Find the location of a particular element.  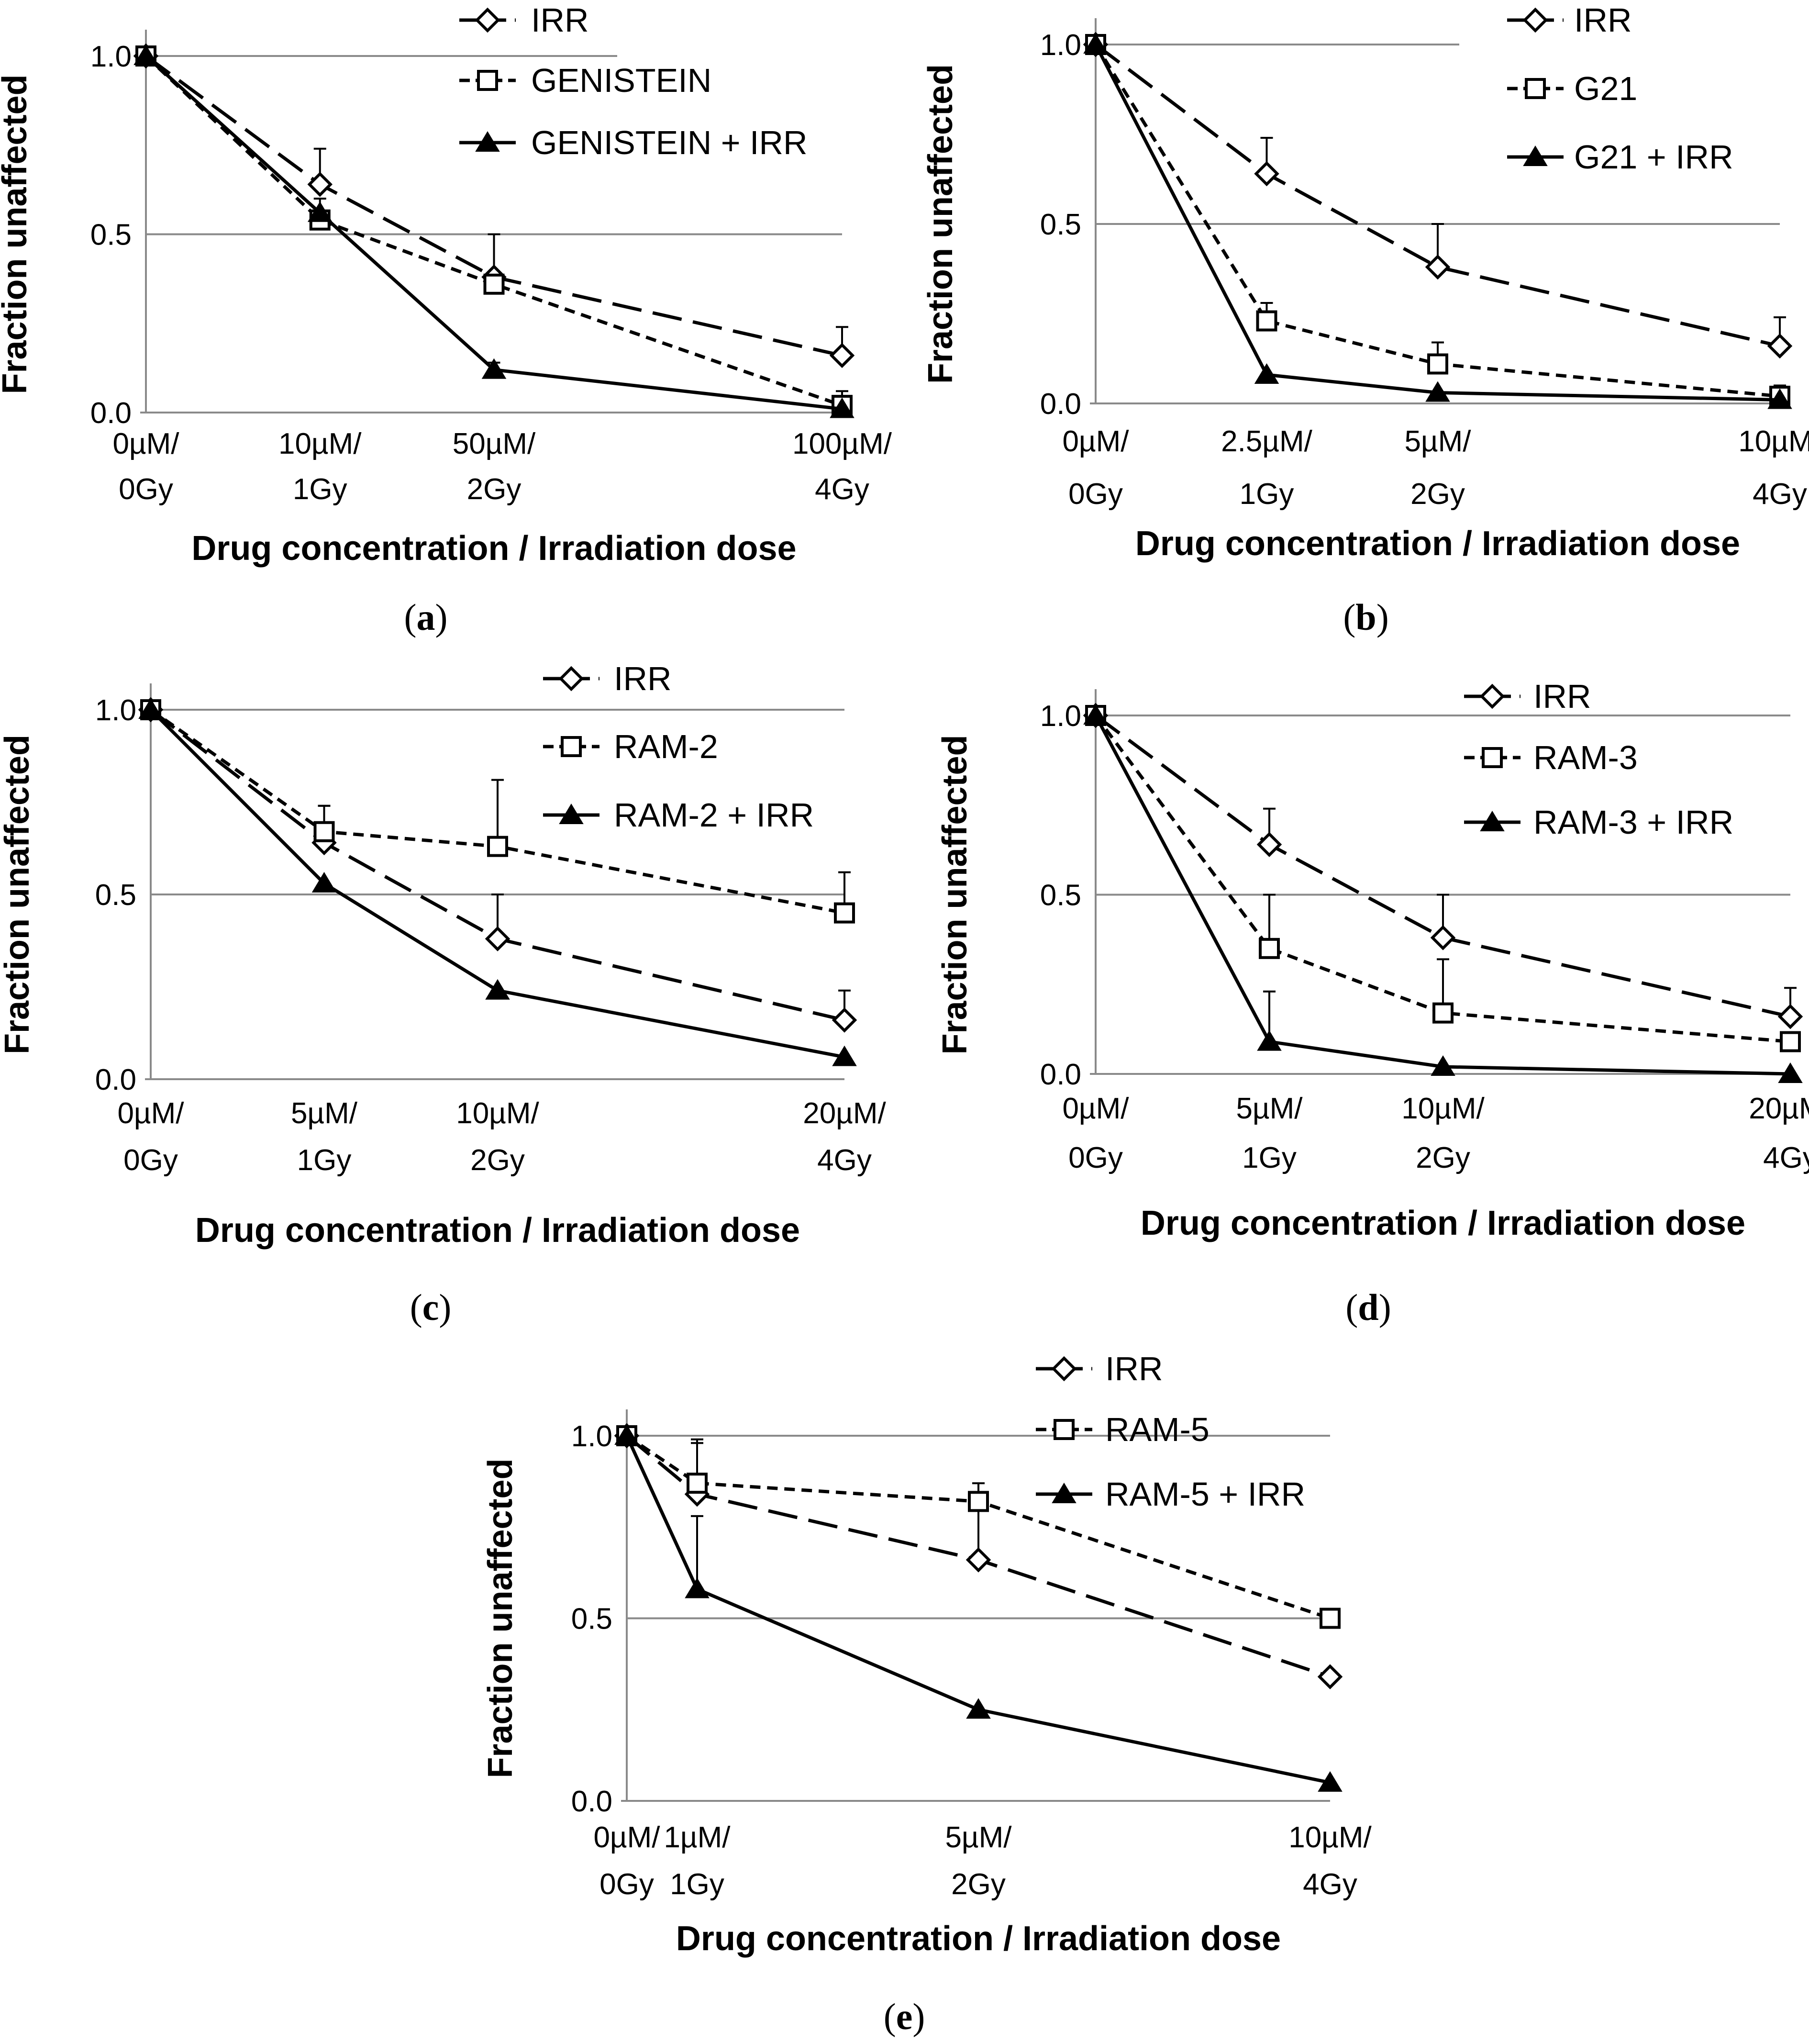

x-tick-label: 100µM/ is located at coordinates (842, 444).